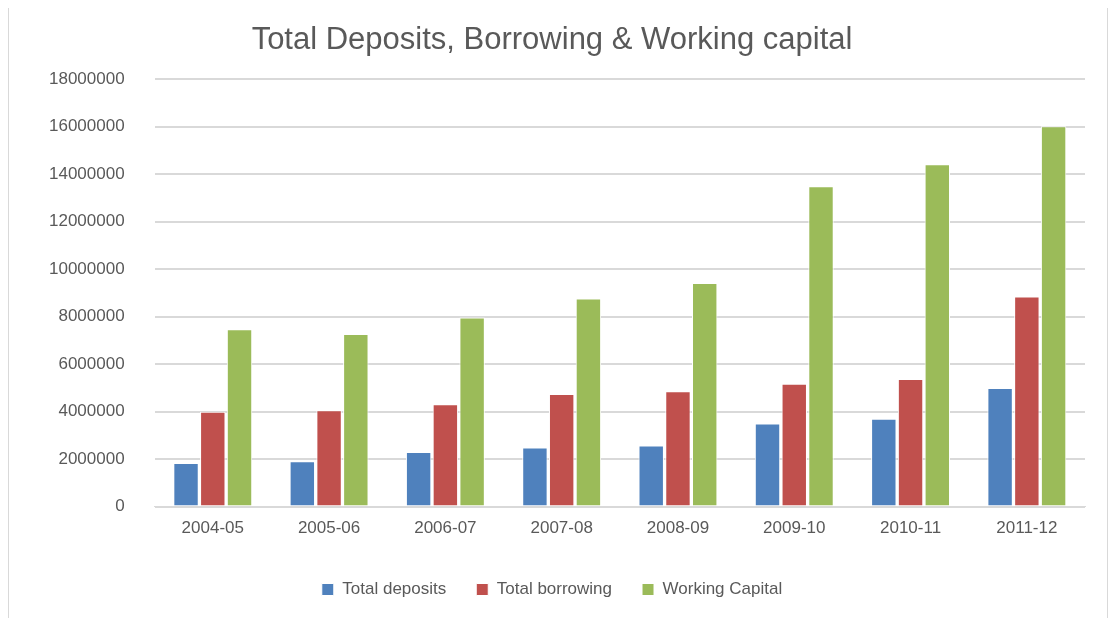 The image size is (1116, 628). Describe the element at coordinates (120, 506) in the screenshot. I see `y-tick-label: 0` at that location.